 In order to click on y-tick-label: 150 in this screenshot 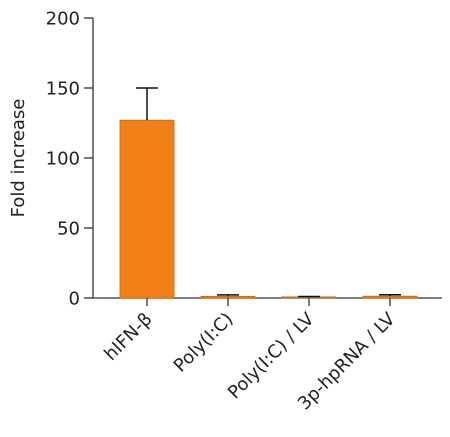, I will do `click(63, 89)`.